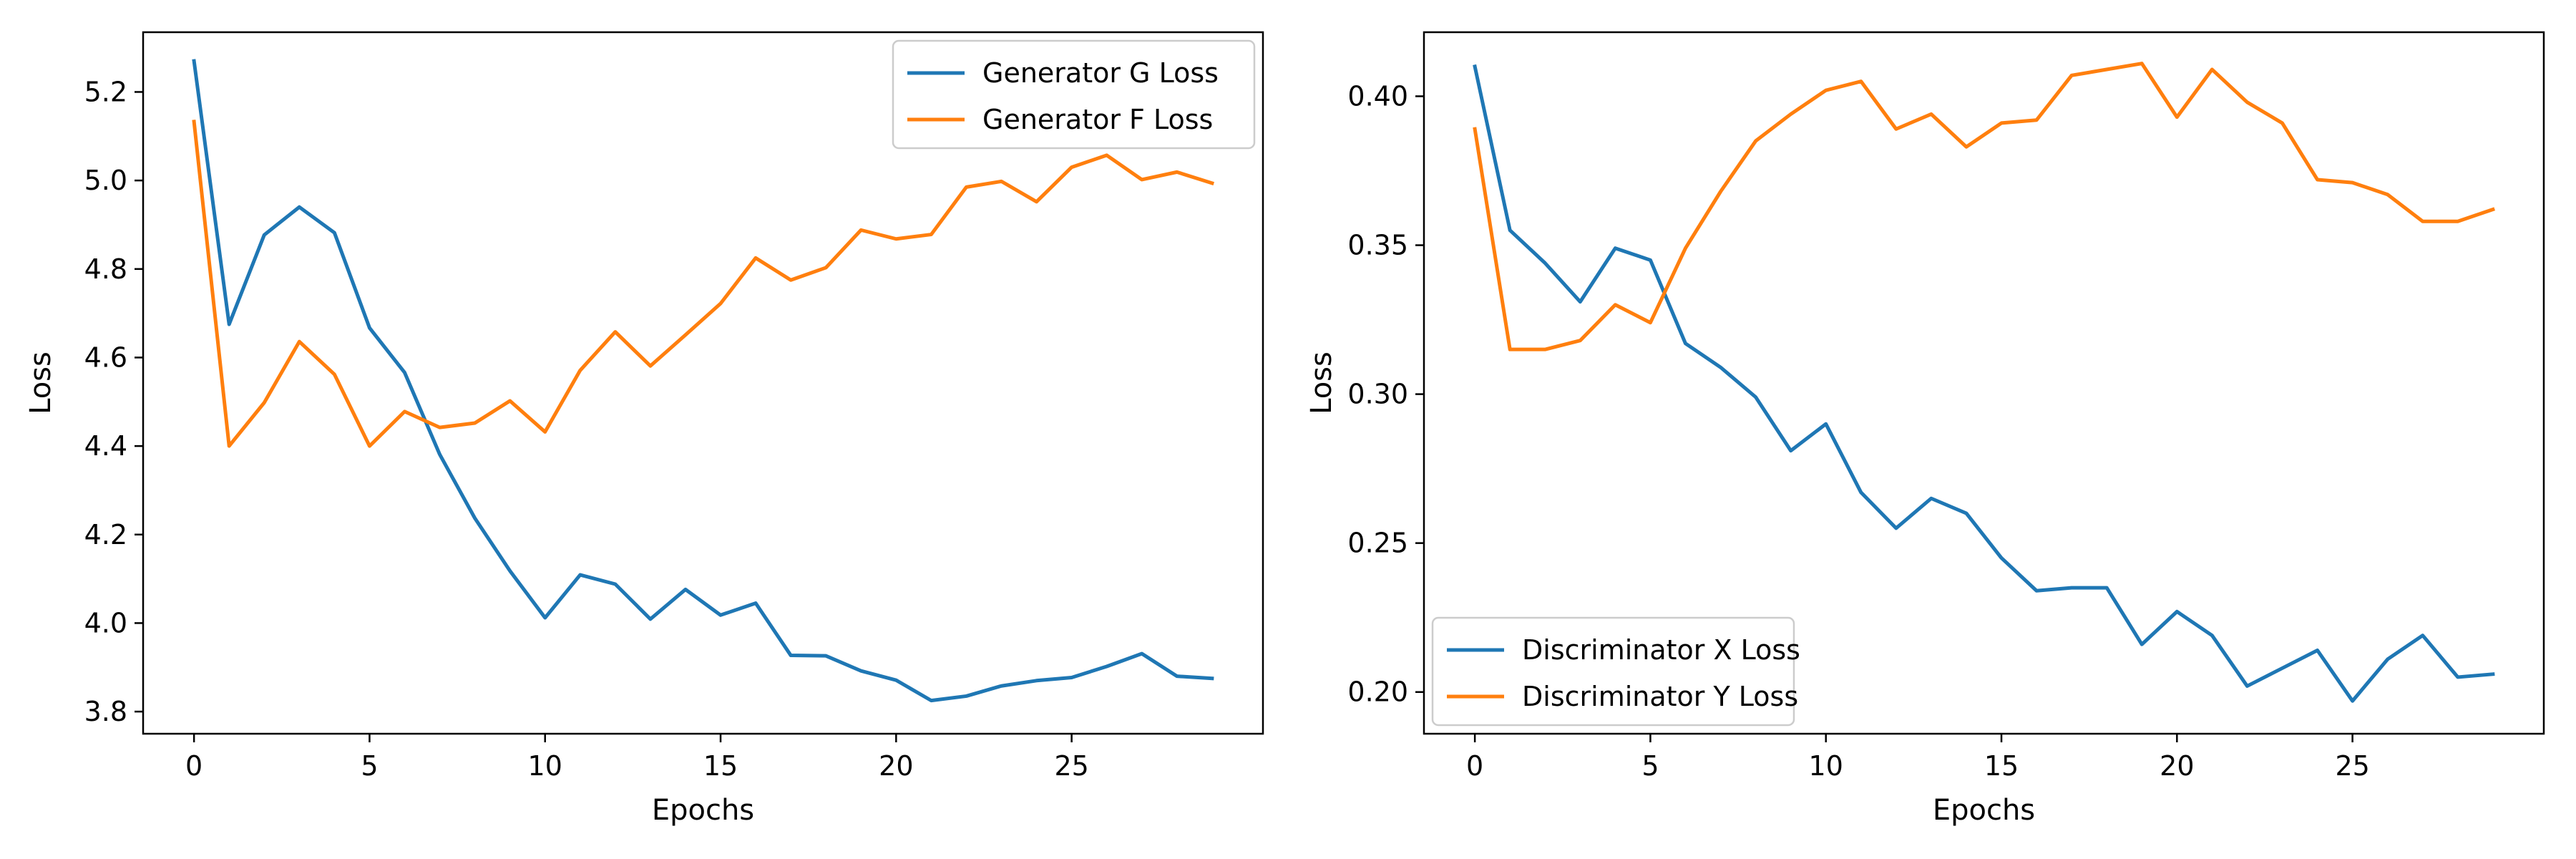 This screenshot has height=859, width=2576. Describe the element at coordinates (1660, 696) in the screenshot. I see `disc-legend-label-1: Discriminator Y Loss` at that location.